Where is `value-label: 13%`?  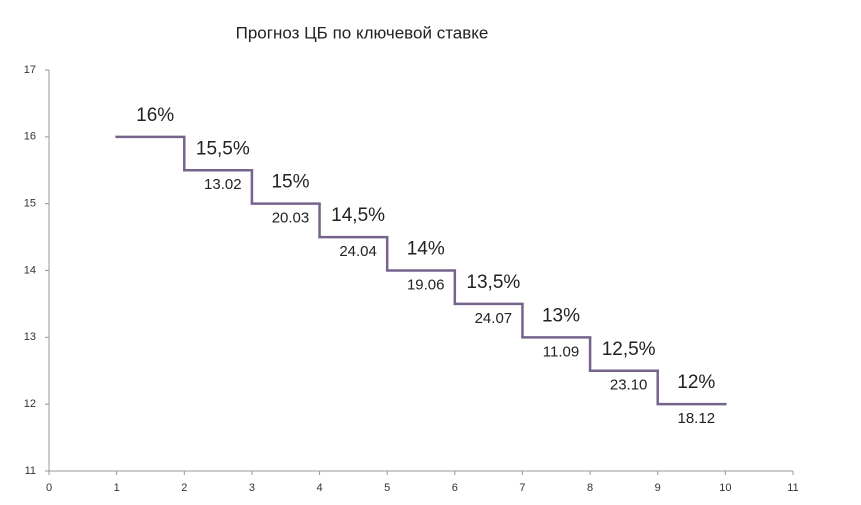 value-label: 13% is located at coordinates (561, 315).